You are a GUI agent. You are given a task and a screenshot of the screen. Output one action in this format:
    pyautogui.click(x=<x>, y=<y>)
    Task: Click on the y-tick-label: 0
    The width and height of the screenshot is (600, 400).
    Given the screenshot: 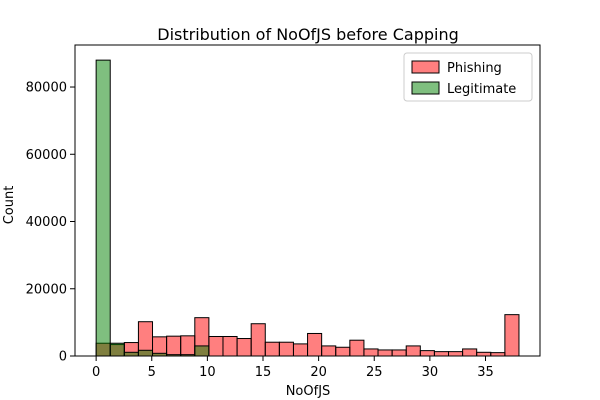 What is the action you would take?
    pyautogui.click(x=63, y=357)
    